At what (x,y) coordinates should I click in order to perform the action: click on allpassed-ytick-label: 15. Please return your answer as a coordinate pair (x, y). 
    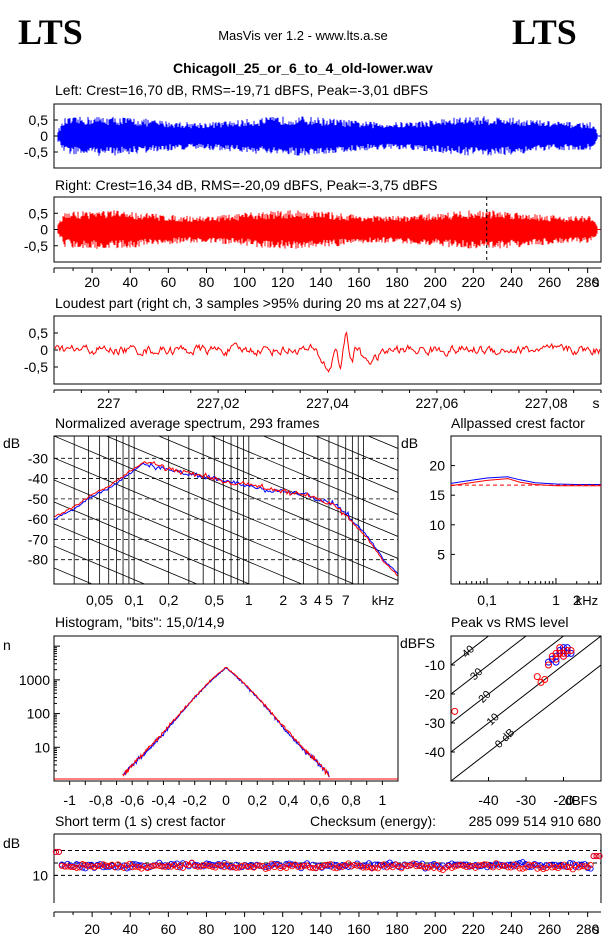
    Looking at the image, I should click on (437, 495).